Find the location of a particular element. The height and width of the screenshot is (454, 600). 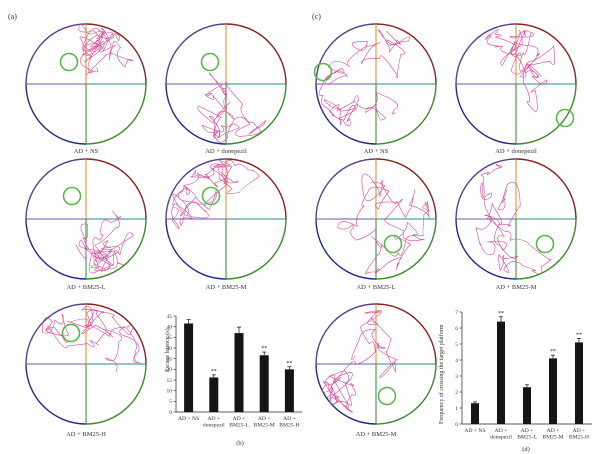

pool-trace-c4 is located at coordinates (516, 219).